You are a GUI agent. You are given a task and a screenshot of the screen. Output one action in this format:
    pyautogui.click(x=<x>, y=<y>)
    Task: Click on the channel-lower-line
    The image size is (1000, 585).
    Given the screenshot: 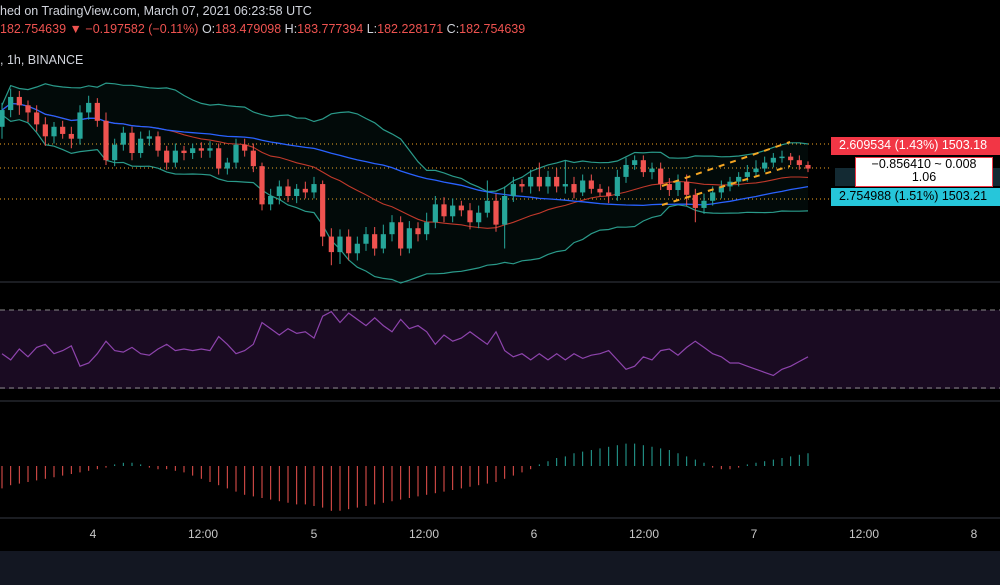 What is the action you would take?
    pyautogui.click(x=726, y=185)
    